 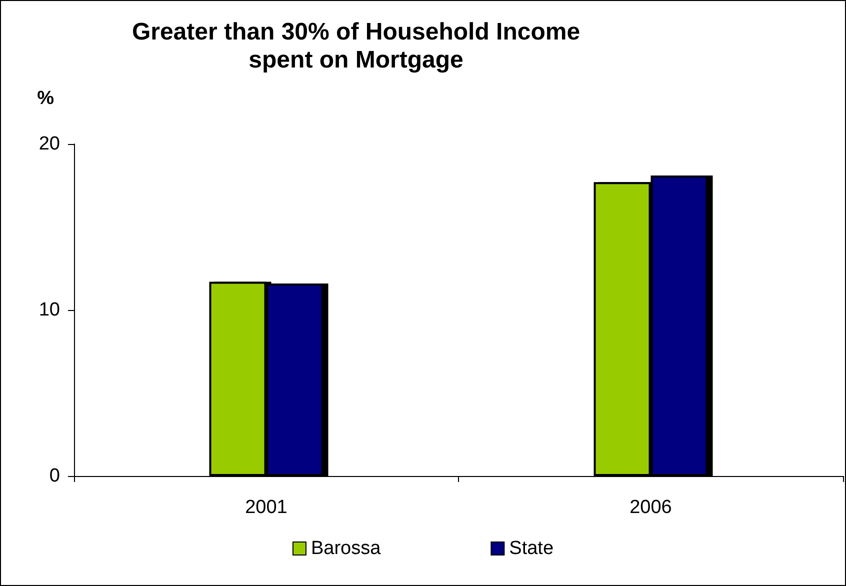 What do you see at coordinates (346, 548) in the screenshot?
I see `legend-label: Barossa` at bounding box center [346, 548].